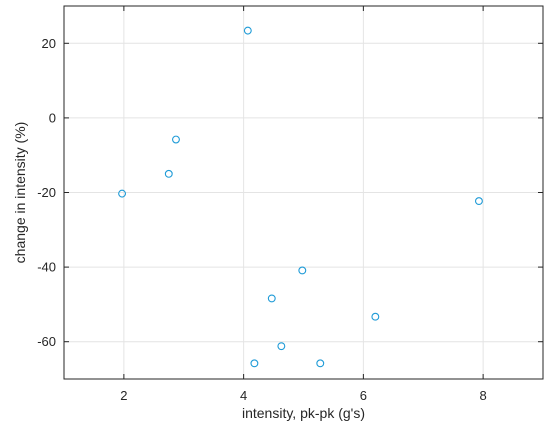 The width and height of the screenshot is (550, 438). What do you see at coordinates (363, 395) in the screenshot?
I see `x-tick-label: 6` at bounding box center [363, 395].